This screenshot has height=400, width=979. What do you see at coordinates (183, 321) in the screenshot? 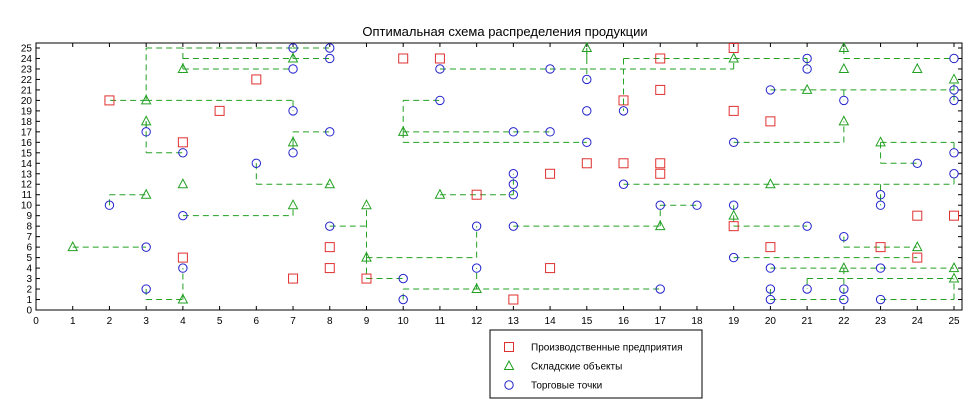
I see `x-tick-label: 4` at bounding box center [183, 321].